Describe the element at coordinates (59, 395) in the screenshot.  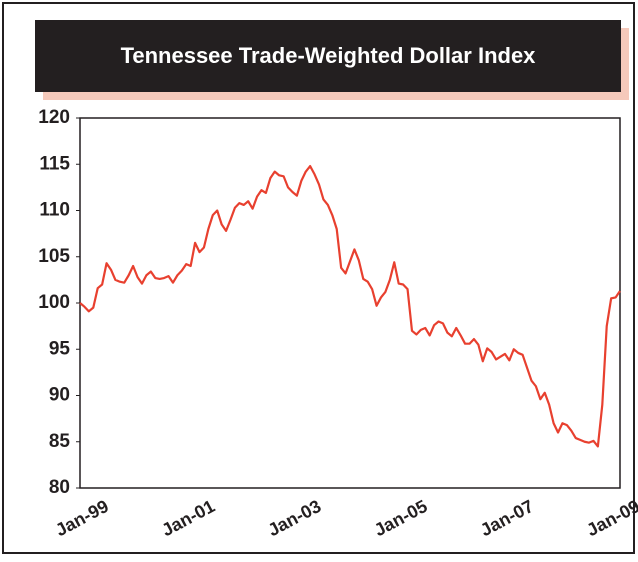
I see `y-tick-label: 90` at that location.